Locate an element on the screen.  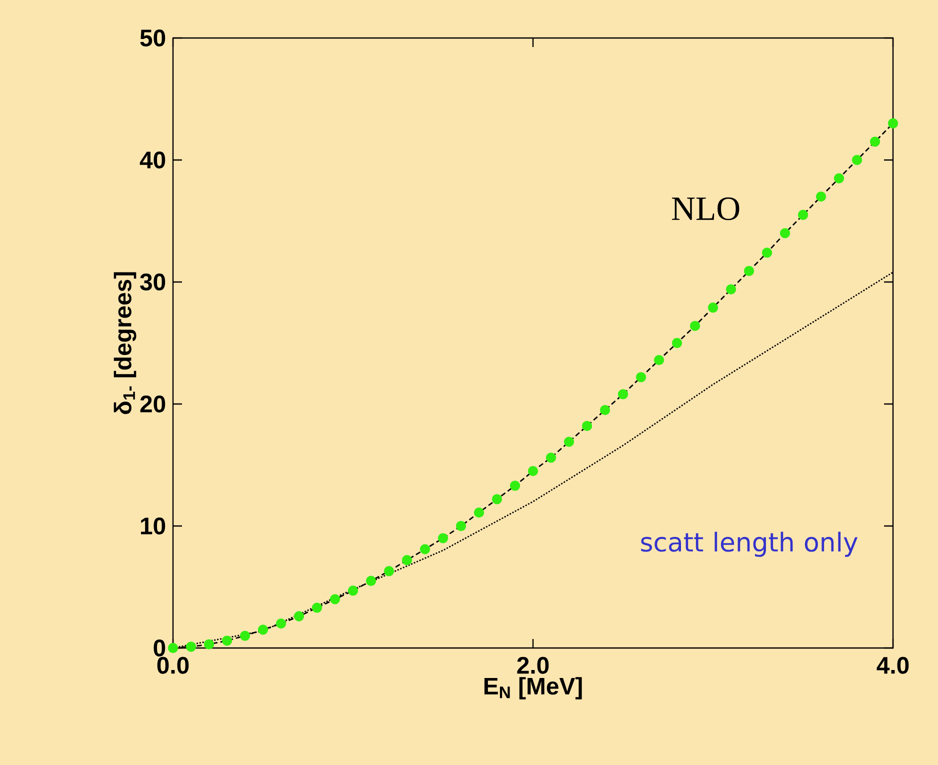
y-tick-label: 0 is located at coordinates (160, 648).